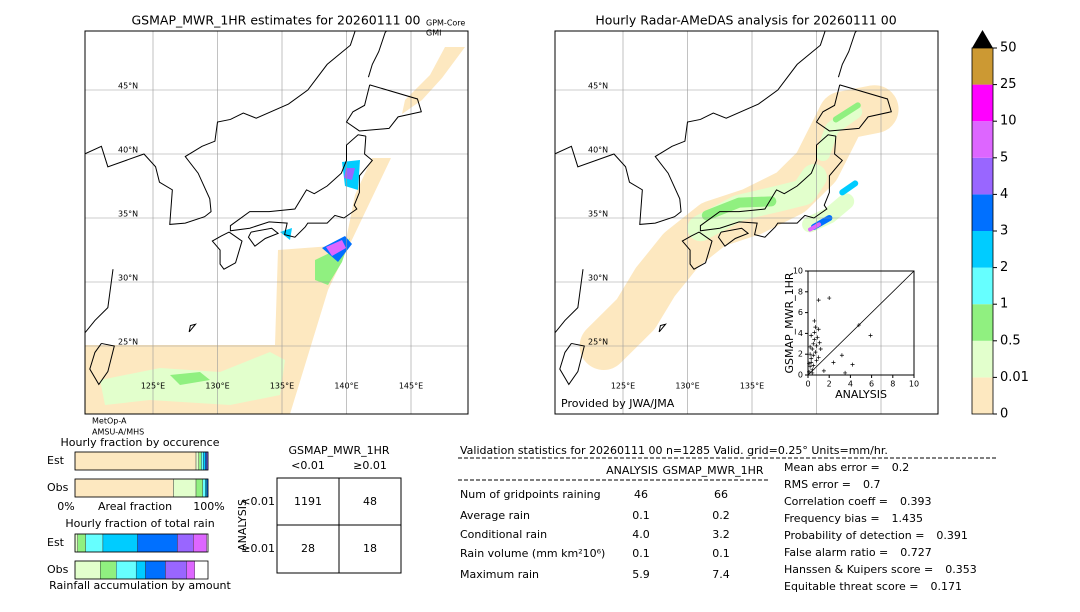 The width and height of the screenshot is (1080, 612). Describe the element at coordinates (858, 569) in the screenshot. I see `score-label: Hanssen & Kuipers score =` at that location.